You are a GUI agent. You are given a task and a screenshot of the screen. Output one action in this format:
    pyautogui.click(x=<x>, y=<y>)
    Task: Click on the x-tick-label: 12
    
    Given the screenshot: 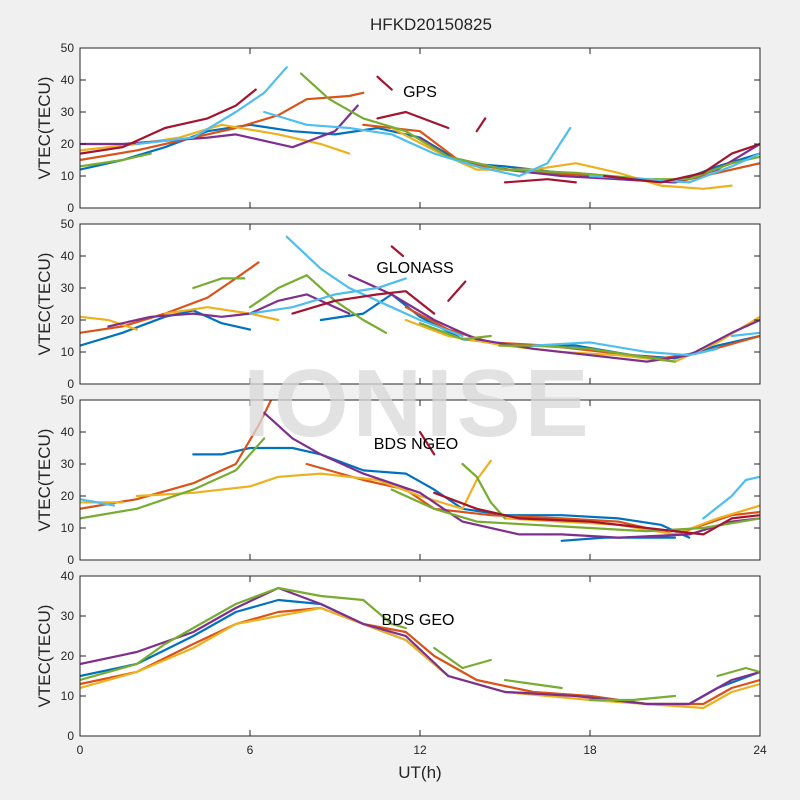 What is the action you would take?
    pyautogui.click(x=420, y=750)
    